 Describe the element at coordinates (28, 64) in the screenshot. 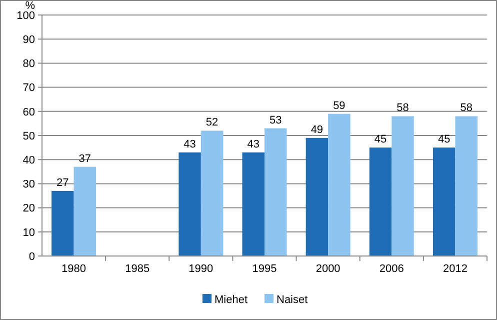

I see `y-tick-label: 80` at that location.